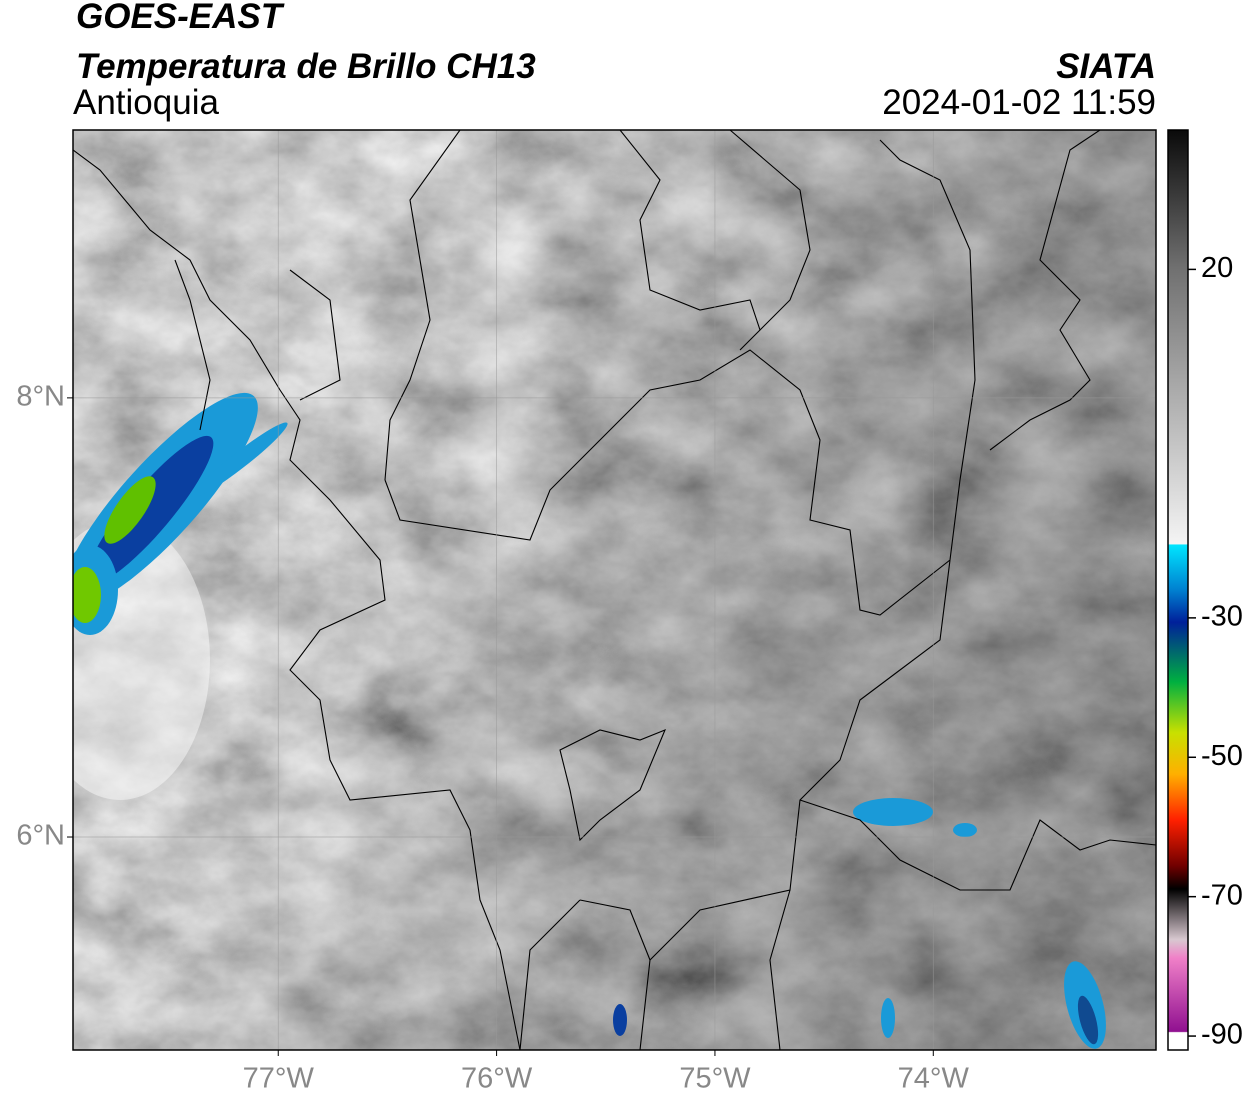 This screenshot has height=1104, width=1252. Describe the element at coordinates (1217, 268) in the screenshot. I see `colorbar-tick-label: 20` at that location.